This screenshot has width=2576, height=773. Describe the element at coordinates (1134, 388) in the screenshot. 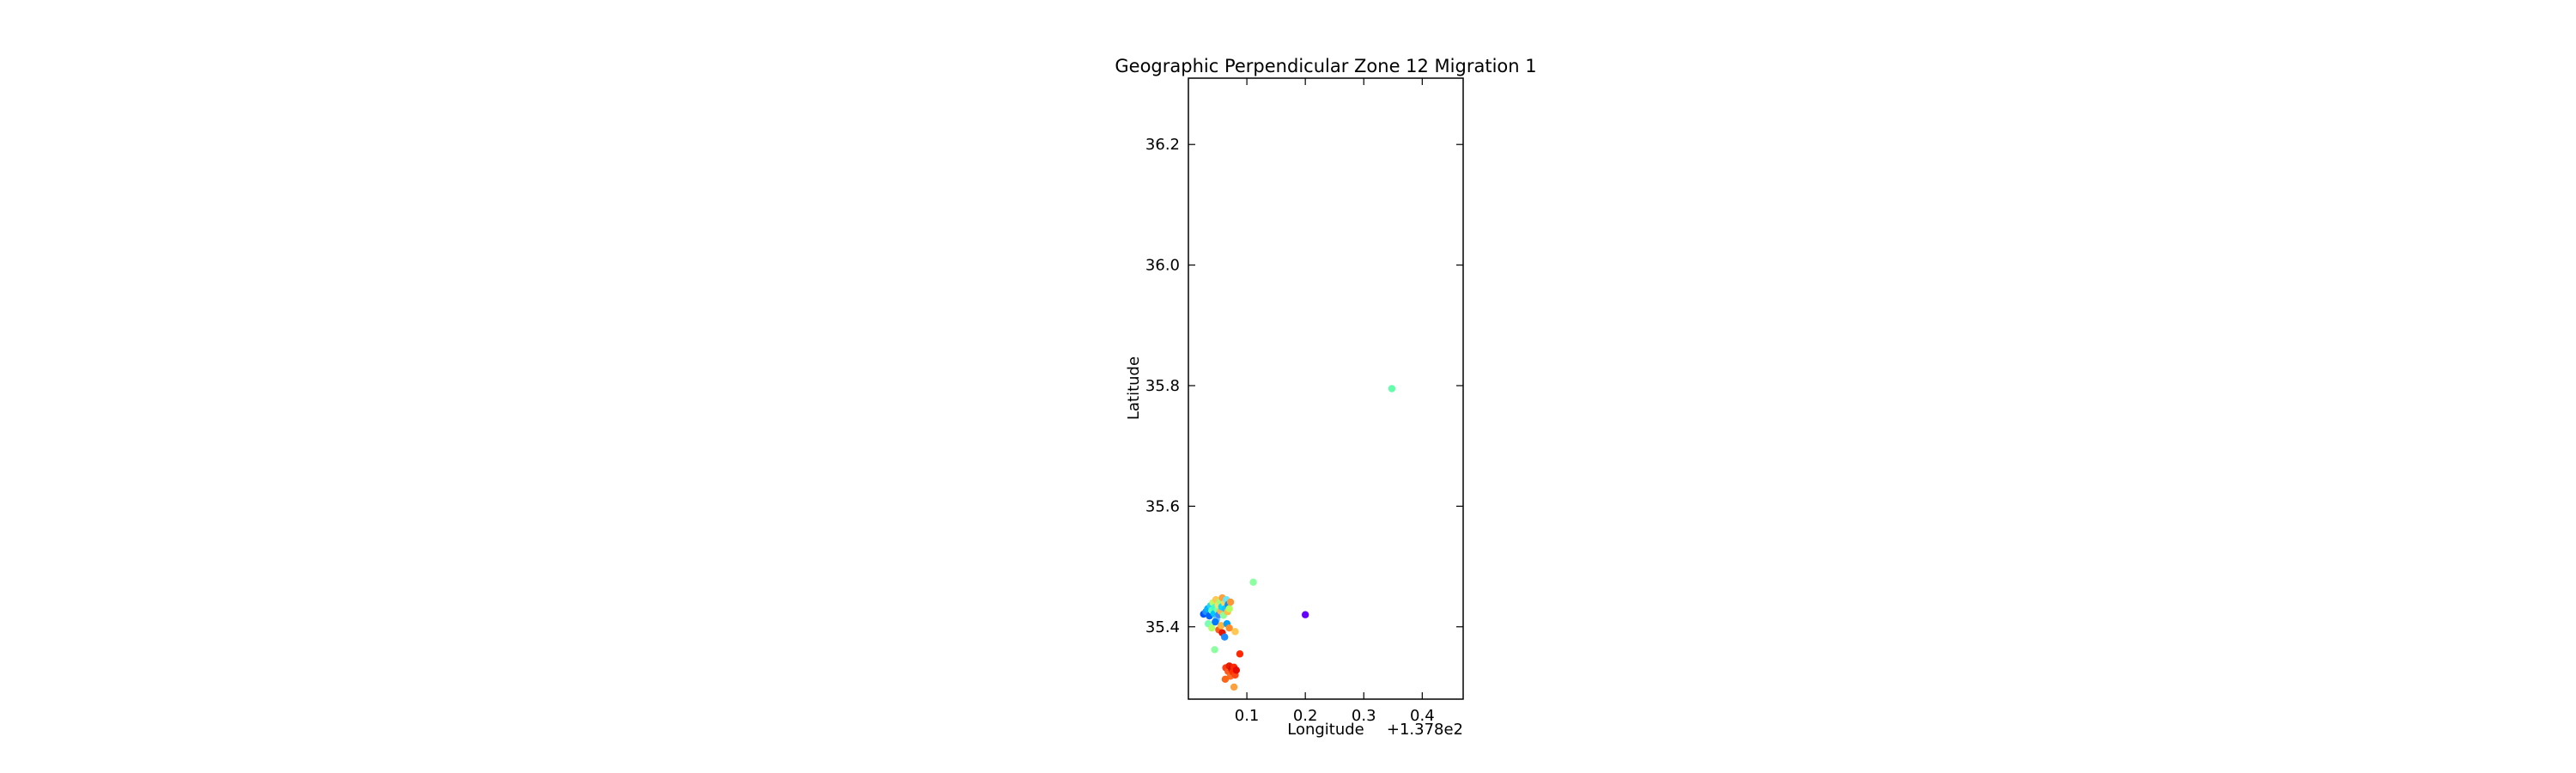

I see `y-axis-label: Latitude` at that location.